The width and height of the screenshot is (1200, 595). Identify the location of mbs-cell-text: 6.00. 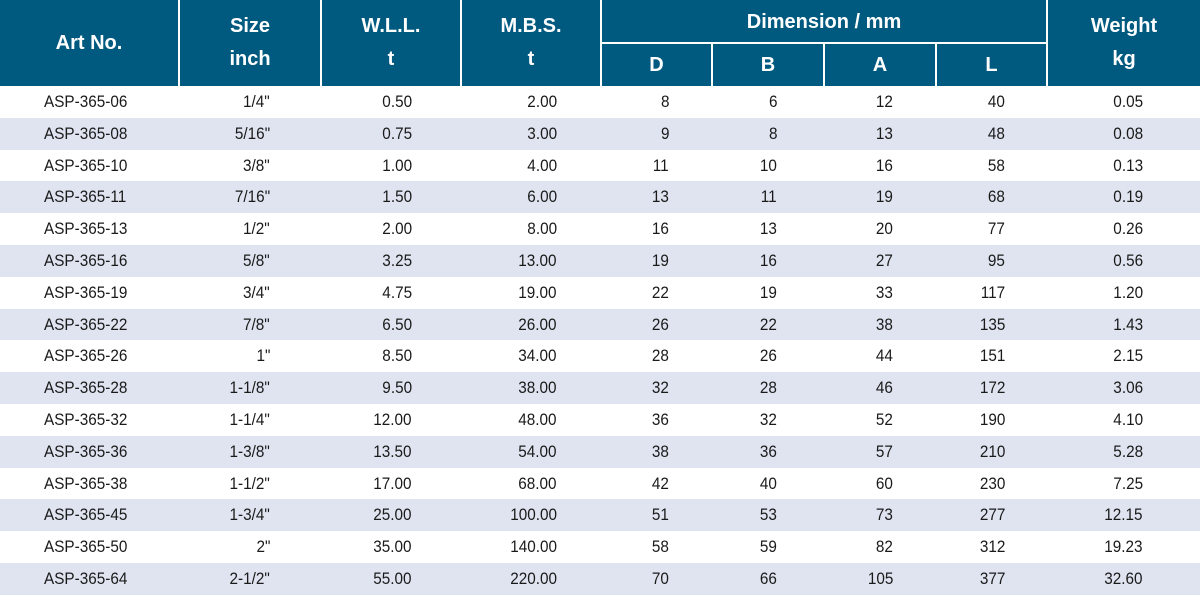
(542, 197).